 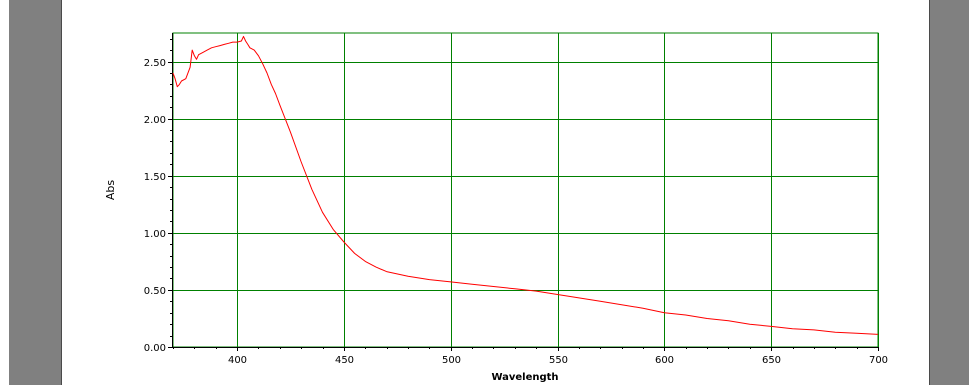 What do you see at coordinates (61, 192) in the screenshot?
I see `left-panel-edge` at bounding box center [61, 192].